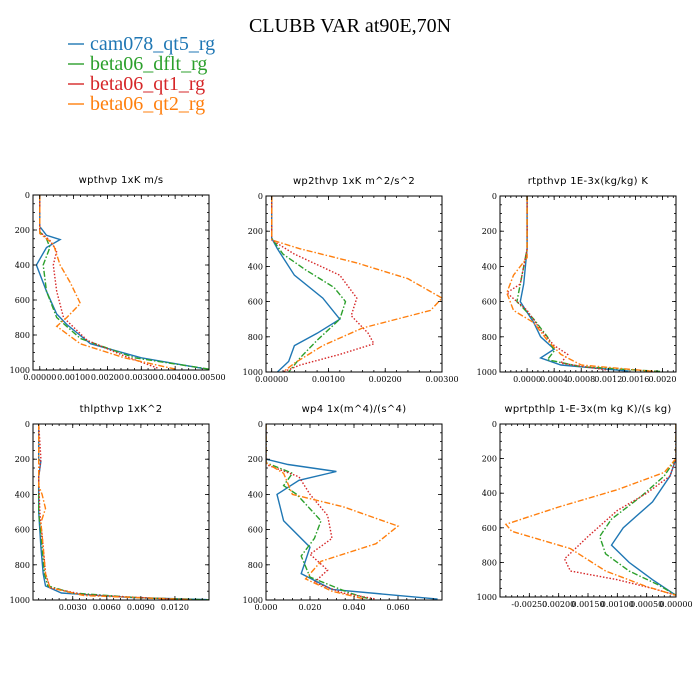 The image size is (700, 700). What do you see at coordinates (588, 181) in the screenshot?
I see `panel-title: rtpthvp 1E-3x(kg/kg) K` at bounding box center [588, 181].